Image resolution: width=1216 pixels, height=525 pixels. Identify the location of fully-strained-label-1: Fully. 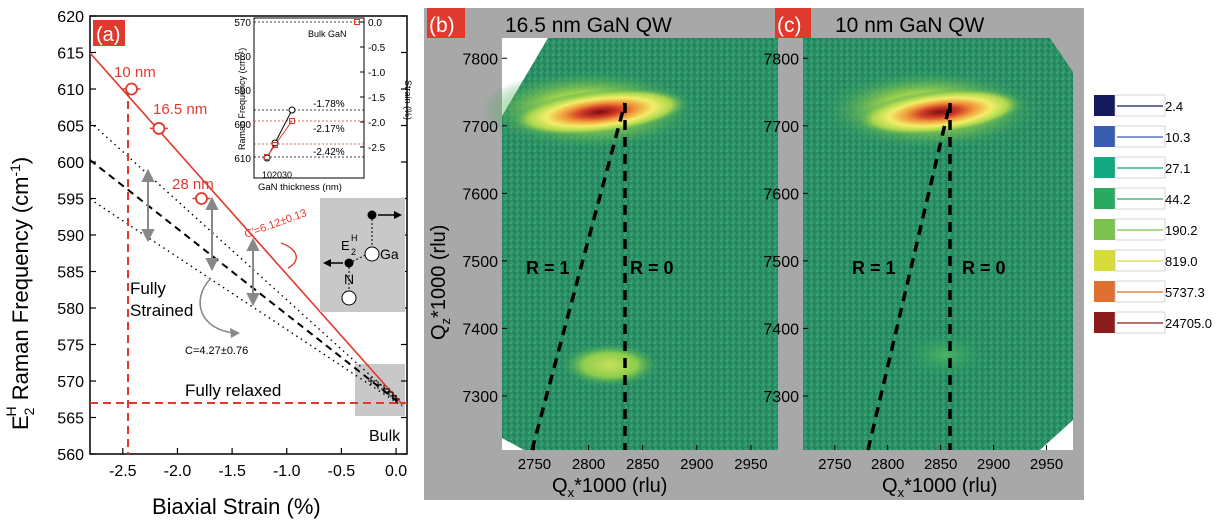
(148, 288).